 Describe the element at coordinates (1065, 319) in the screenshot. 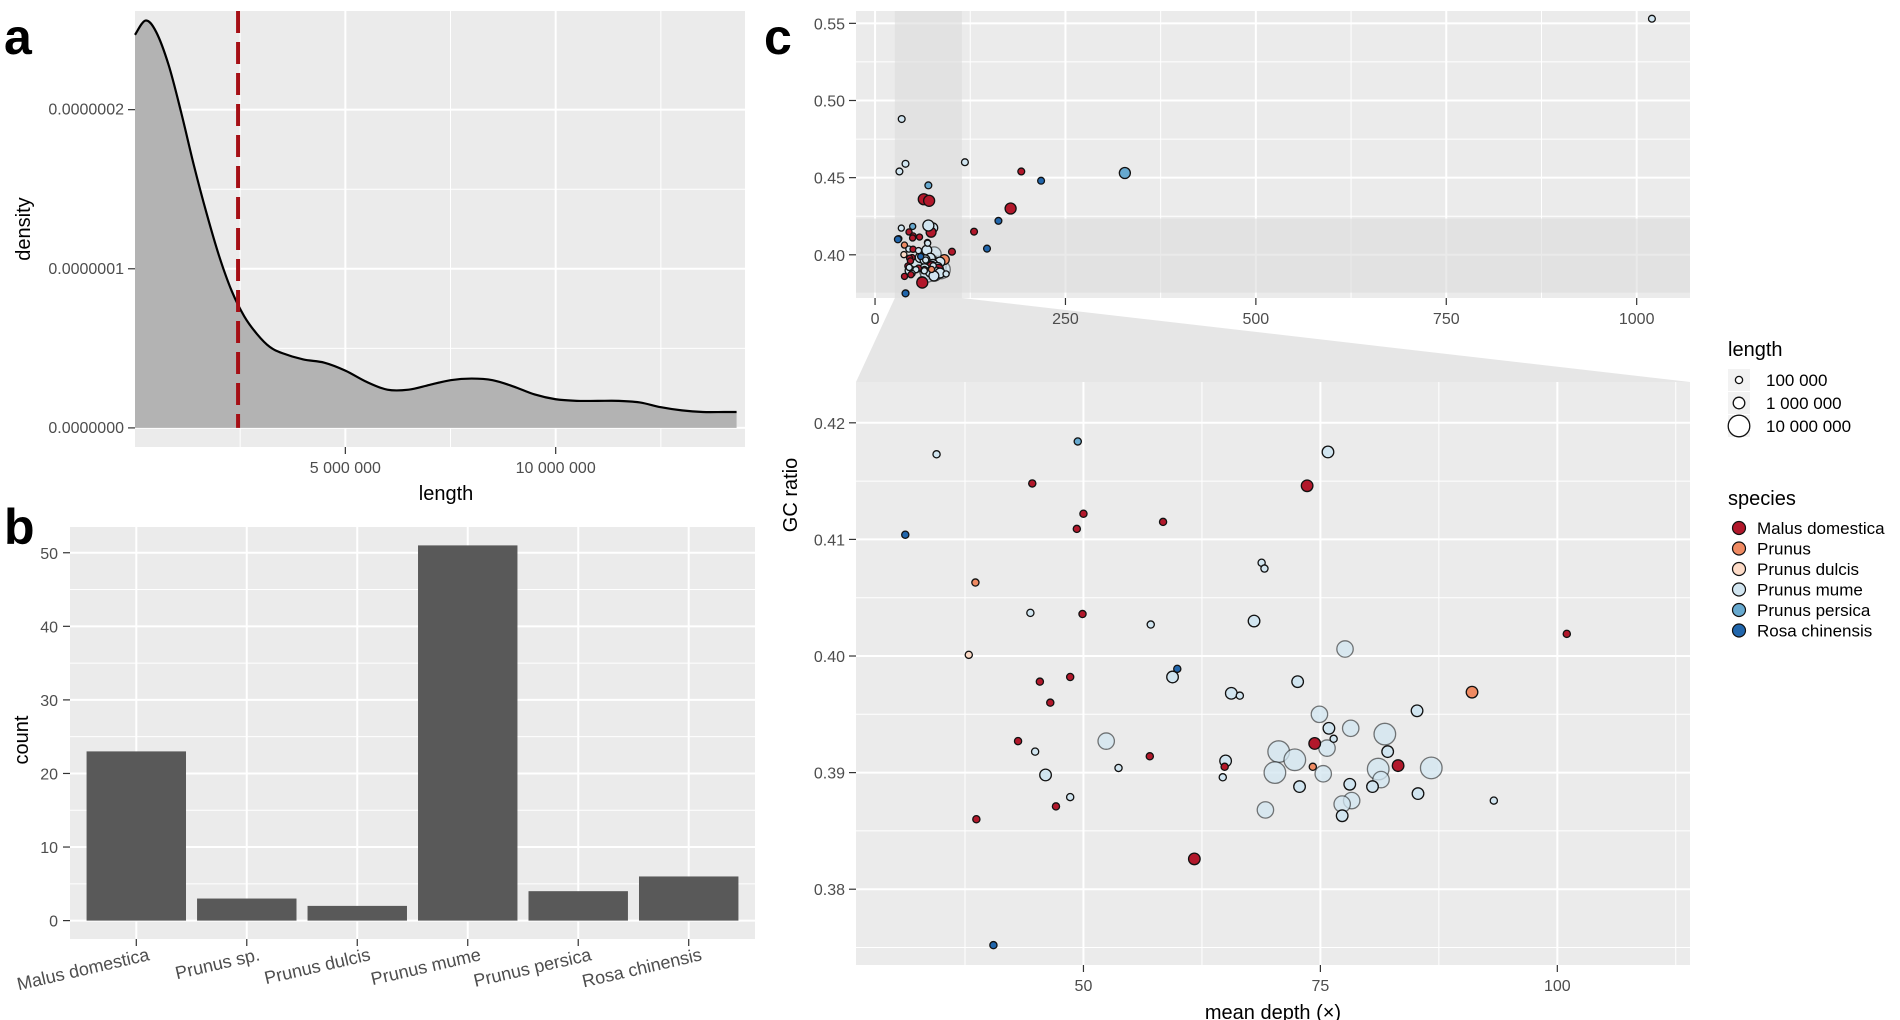

I see `overview-x-tick-label: 250` at that location.